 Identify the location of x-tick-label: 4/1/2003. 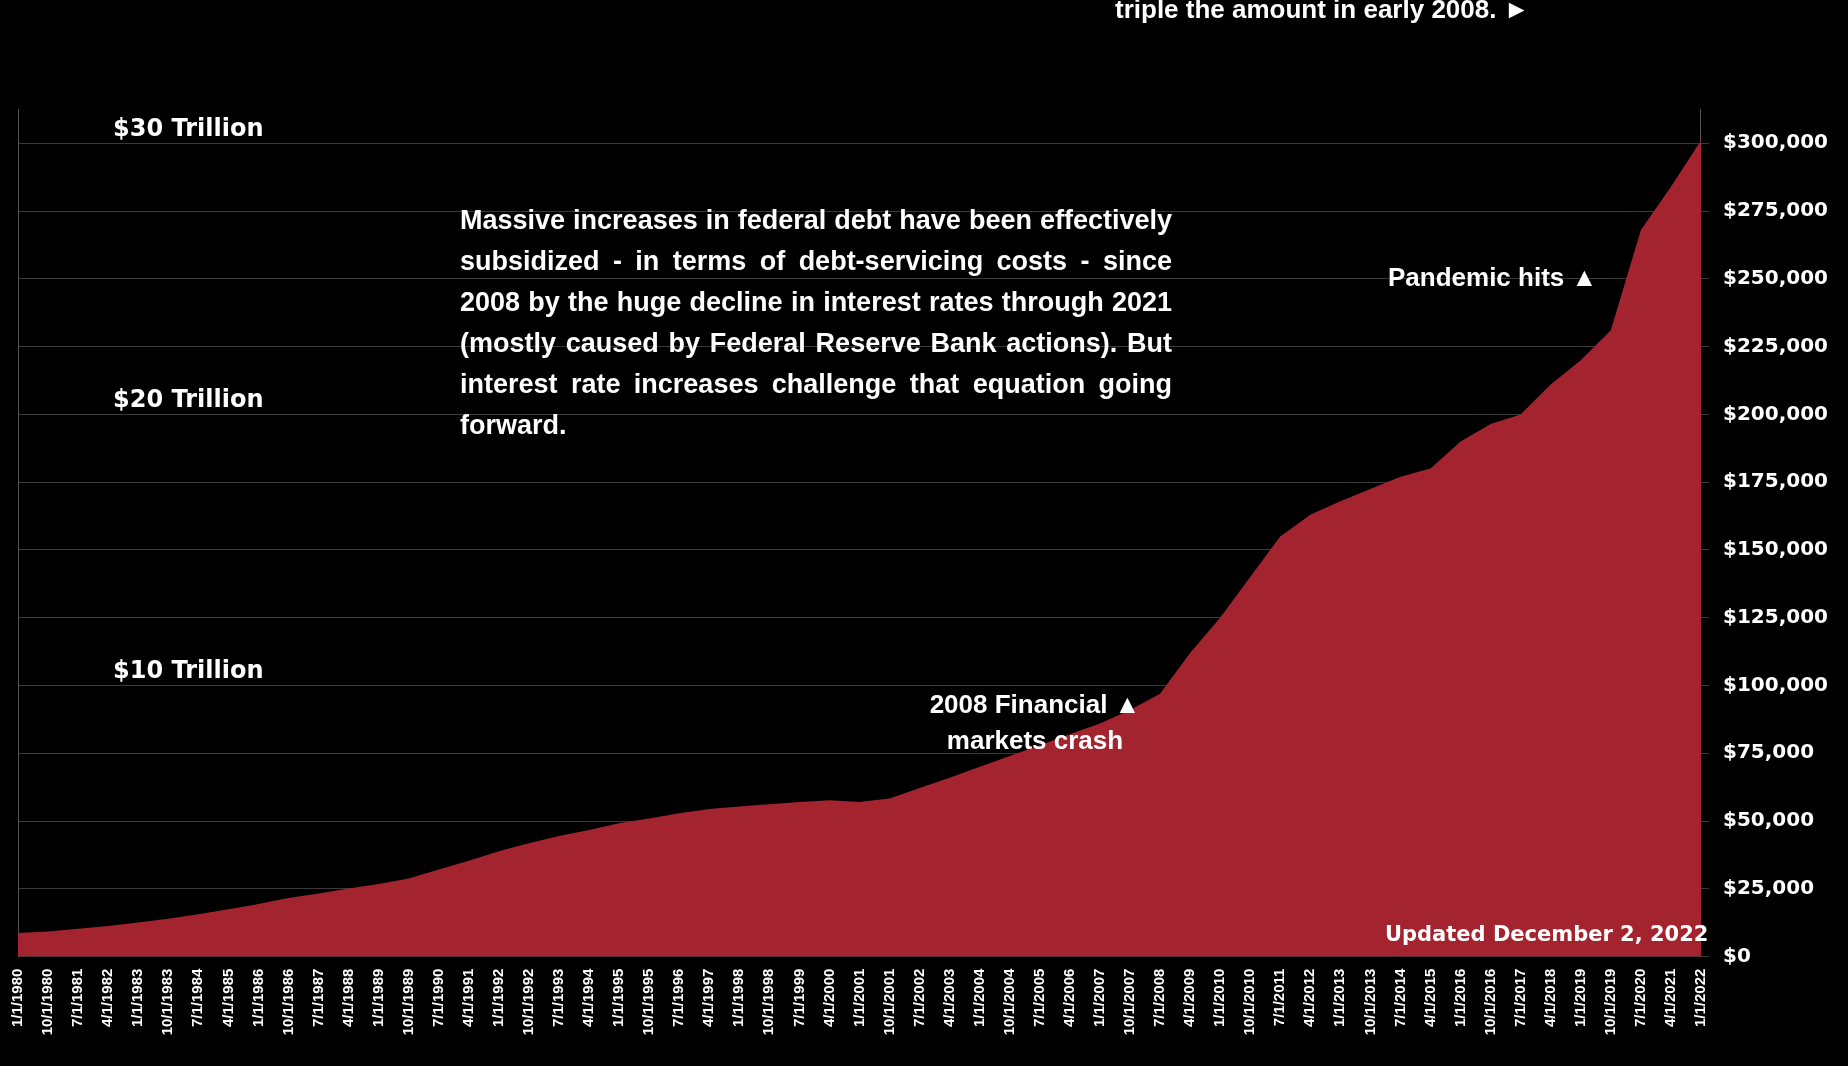
(948, 997).